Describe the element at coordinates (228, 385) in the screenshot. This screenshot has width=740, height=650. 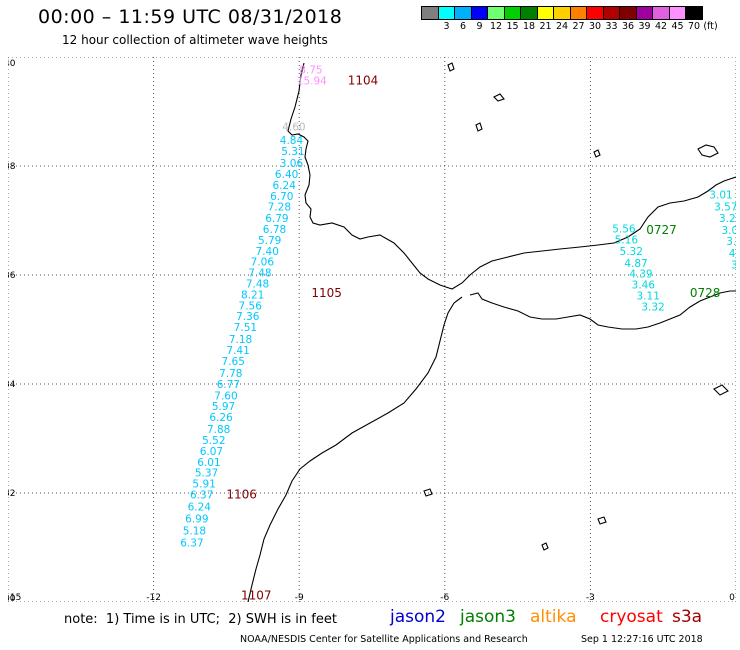
I see `wave-height-value: 6.77` at that location.